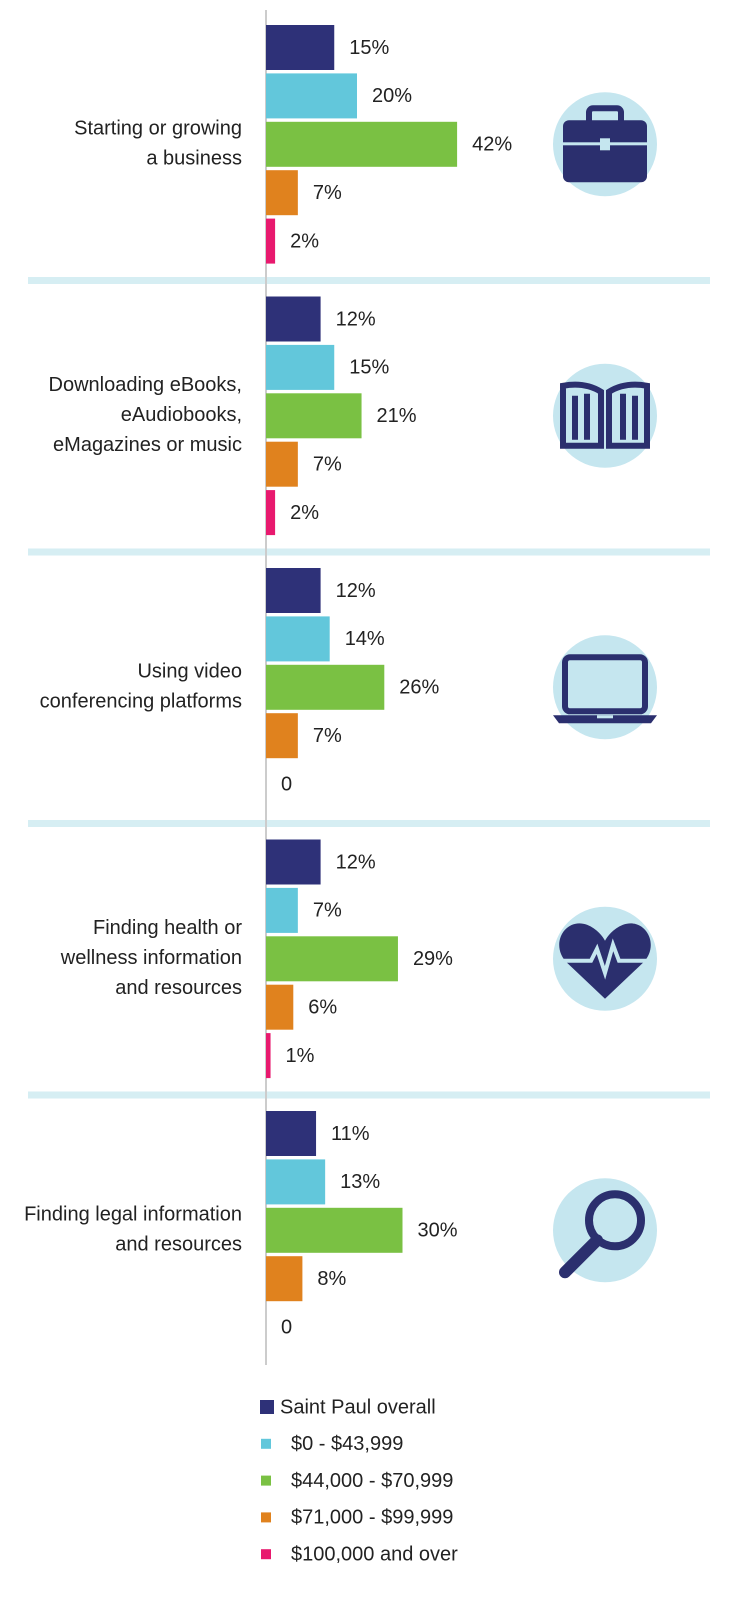 The width and height of the screenshot is (738, 1612). Describe the element at coordinates (492, 145) in the screenshot. I see `value-label: 42%` at that location.